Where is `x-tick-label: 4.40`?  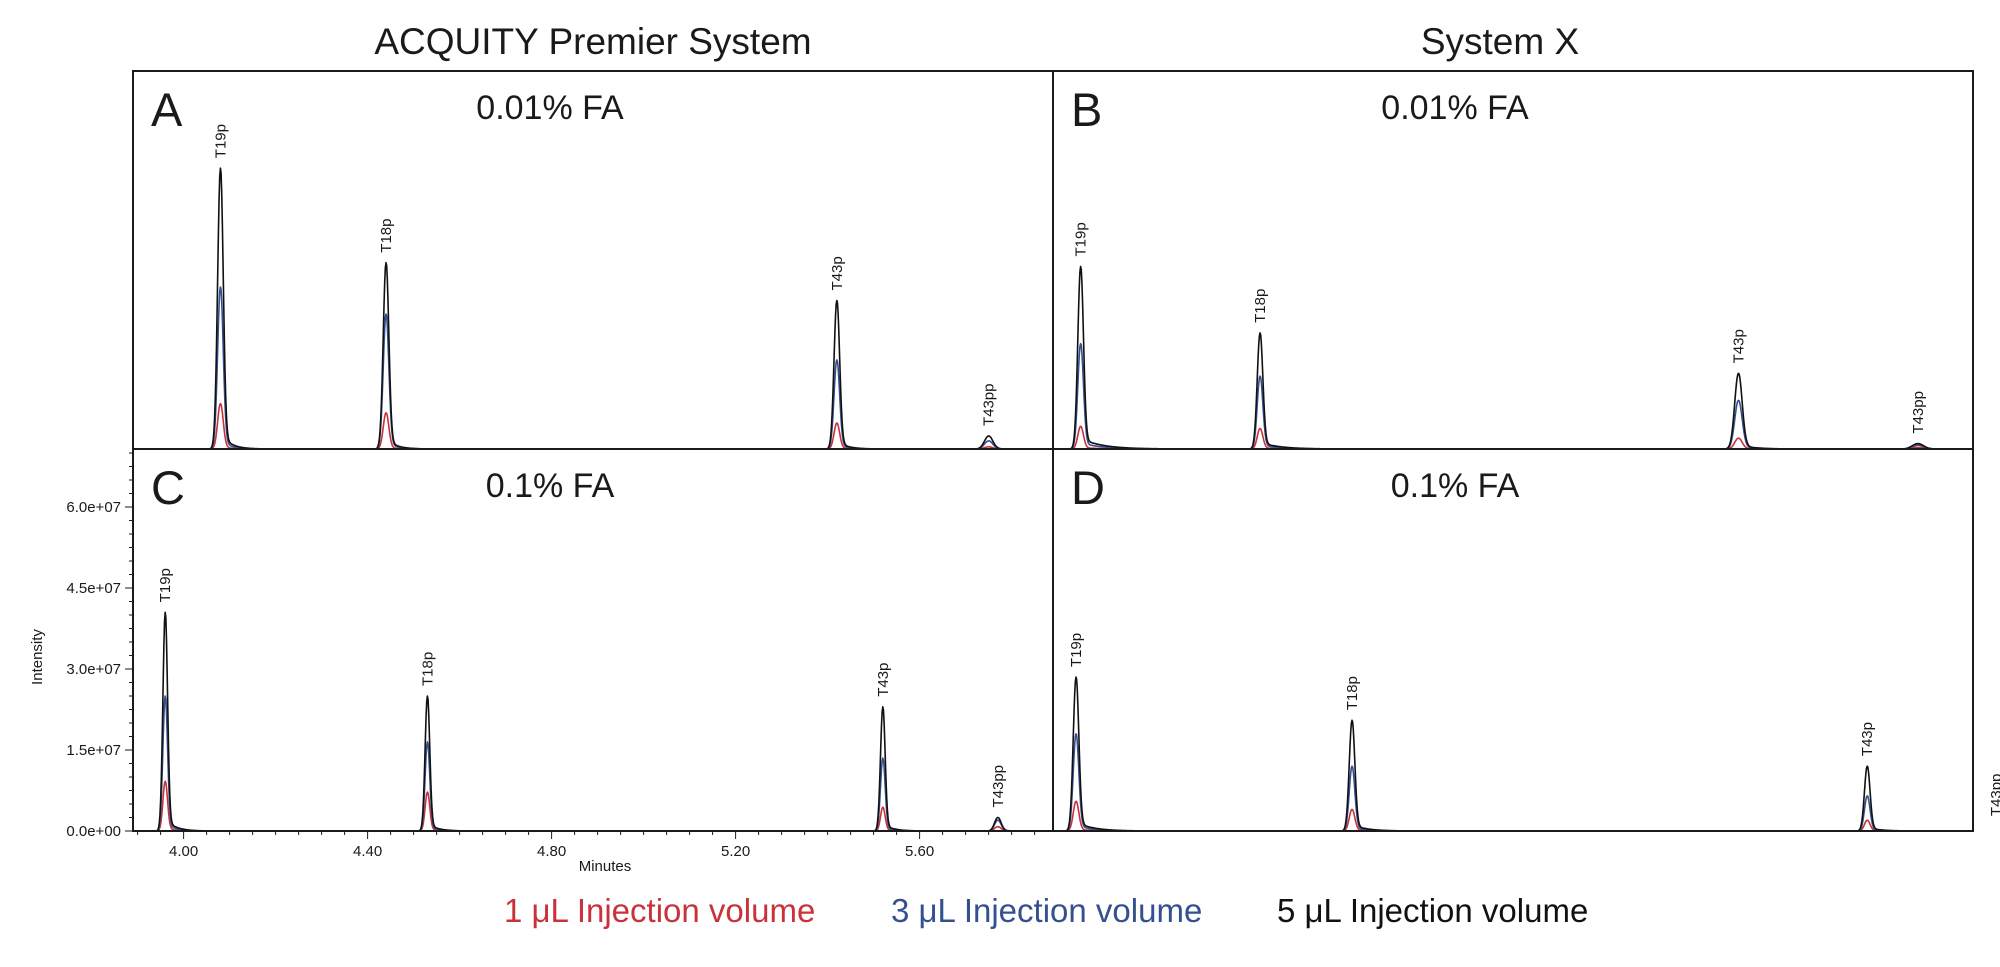
x-tick-label: 4.40 is located at coordinates (367, 851).